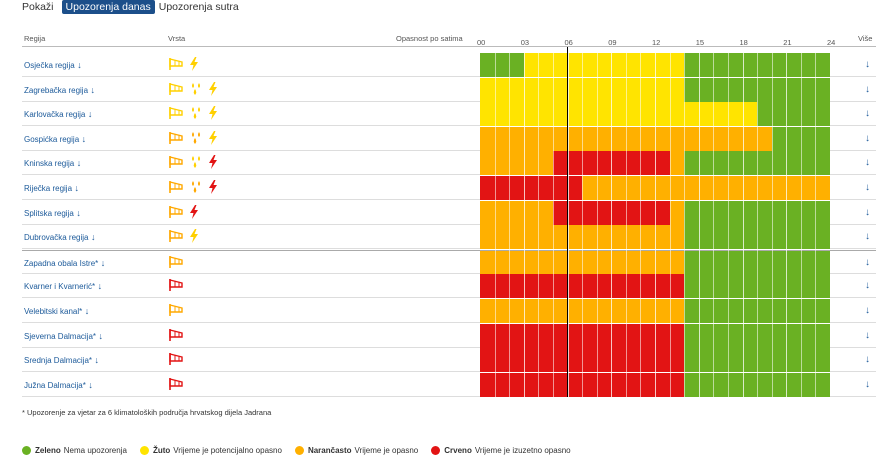  Describe the element at coordinates (656, 42) in the screenshot. I see `hour-tick: 12` at that location.